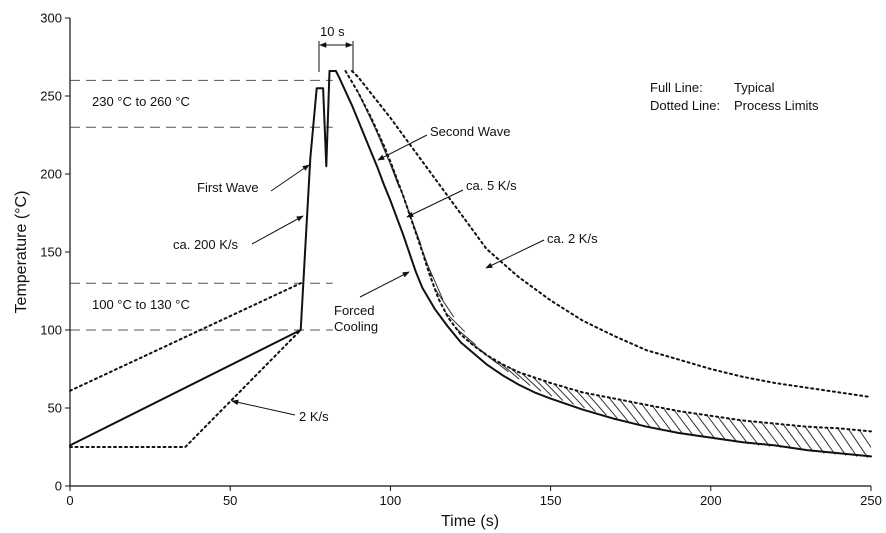  What do you see at coordinates (230, 500) in the screenshot?
I see `x-tick-label: 50` at bounding box center [230, 500].